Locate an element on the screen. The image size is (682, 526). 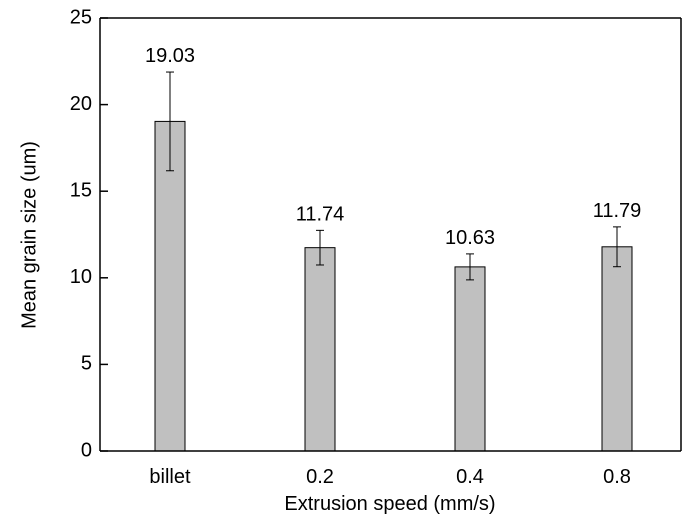
y-tick-label: 20 is located at coordinates (81, 104).